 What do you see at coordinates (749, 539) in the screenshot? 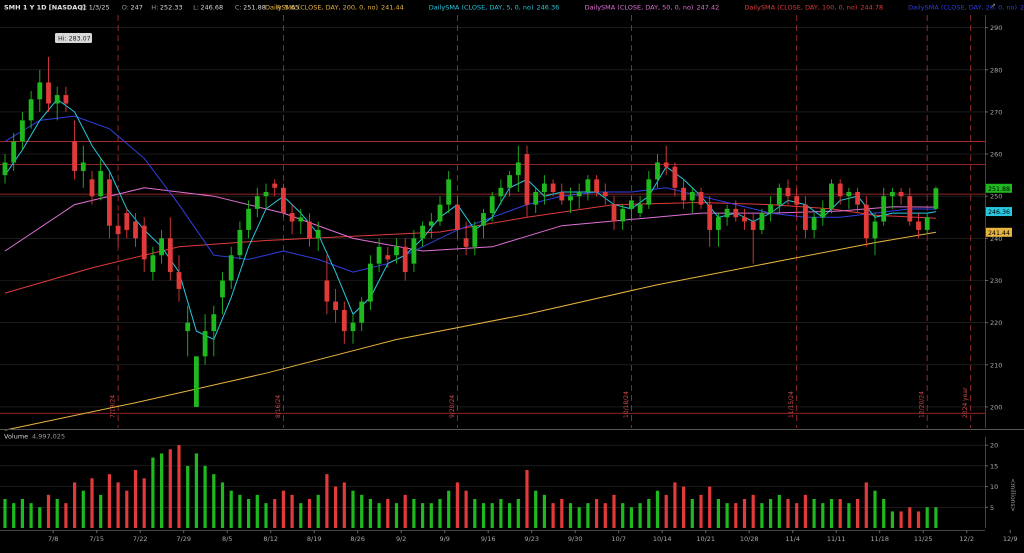
I see `time-tick-label: 10/28` at bounding box center [749, 539].